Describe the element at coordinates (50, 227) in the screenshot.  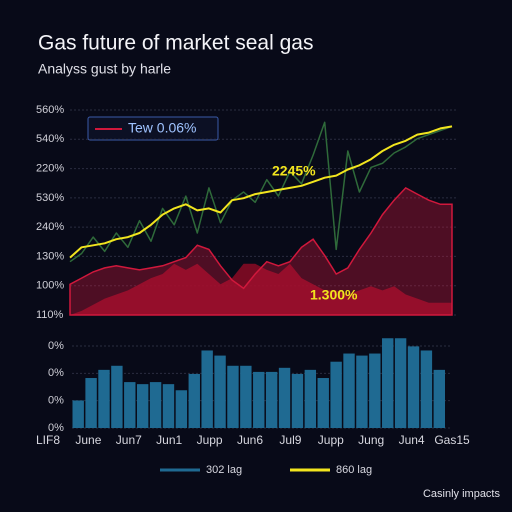
I see `y-tick-label: 240%` at that location.